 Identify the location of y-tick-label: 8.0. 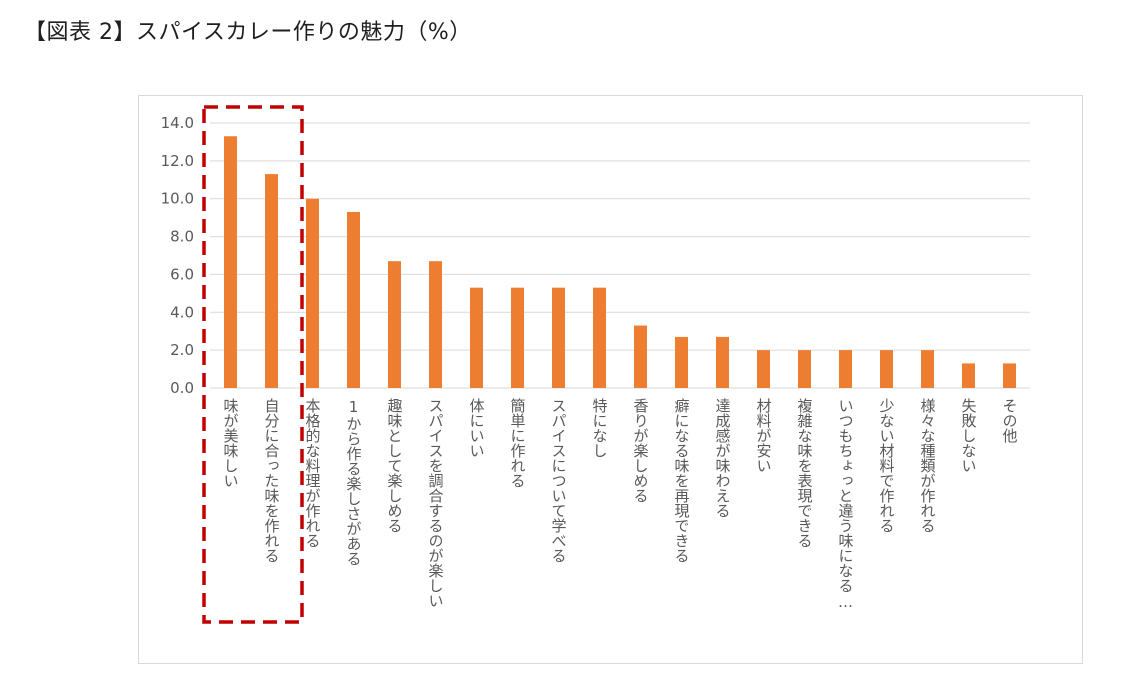
(182, 237).